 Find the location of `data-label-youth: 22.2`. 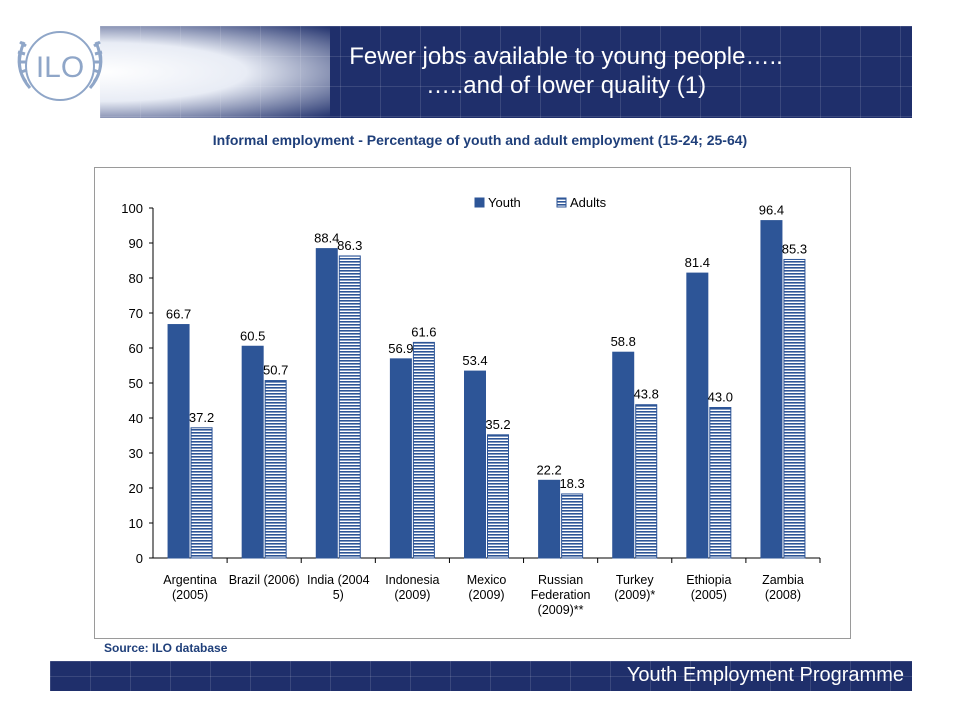

data-label-youth: 22.2 is located at coordinates (548, 469).